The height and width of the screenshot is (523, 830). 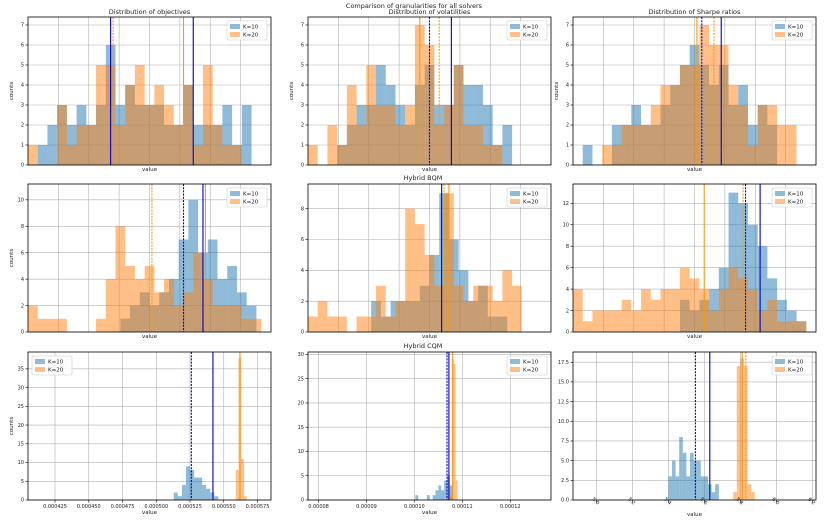 I want to click on x-tick-label: 0.000525, so click(x=190, y=507).